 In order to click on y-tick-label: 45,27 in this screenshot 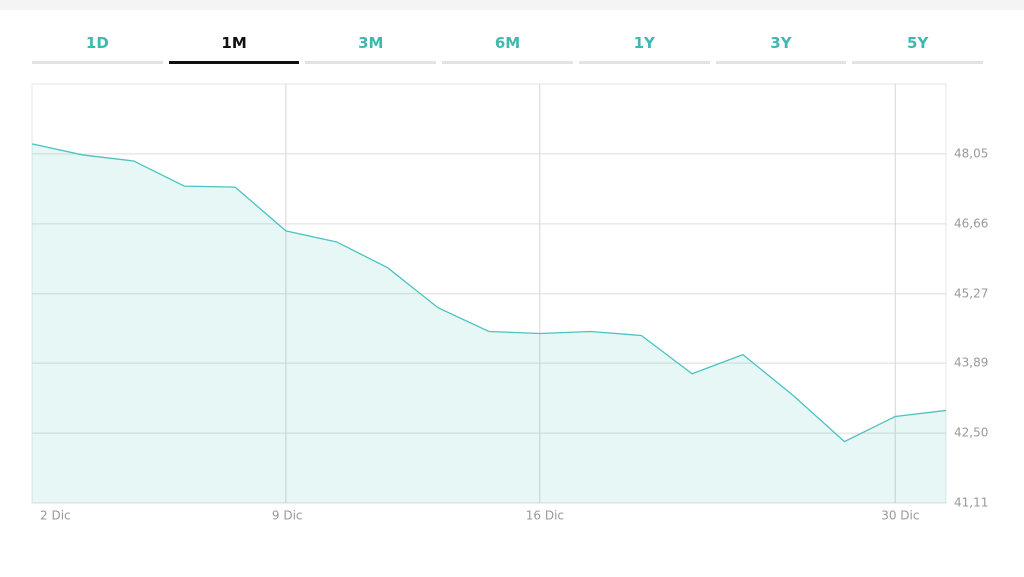, I will do `click(971, 293)`.